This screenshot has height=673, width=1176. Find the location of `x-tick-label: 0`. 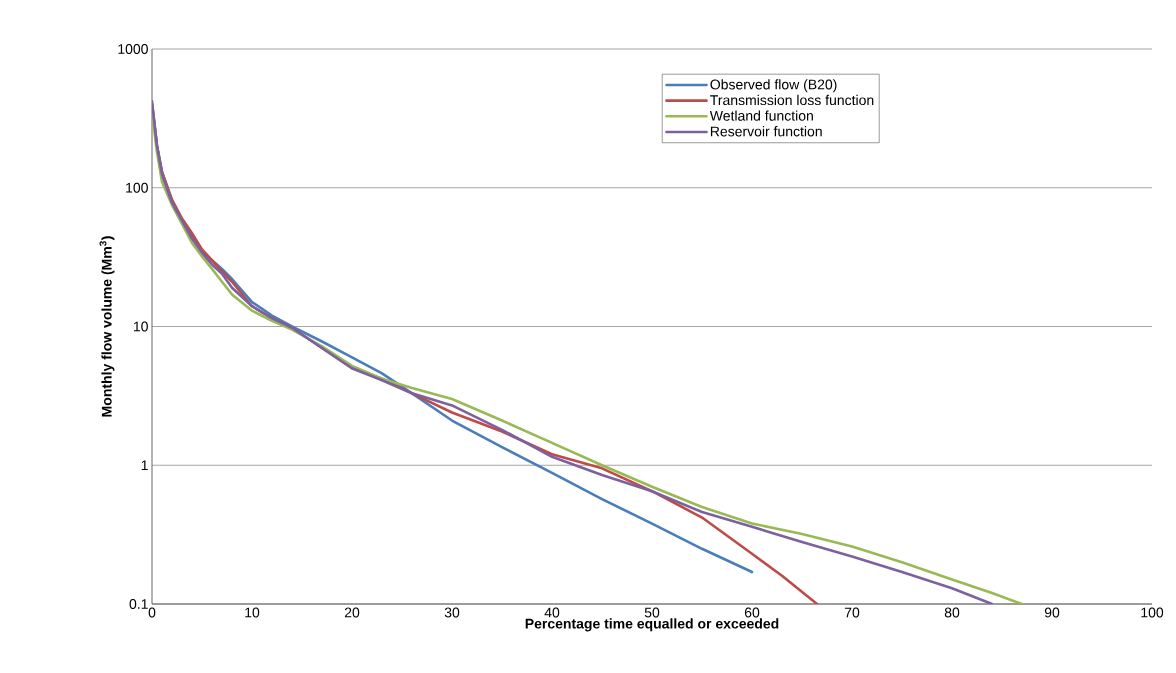

x-tick-label: 0 is located at coordinates (152, 612).